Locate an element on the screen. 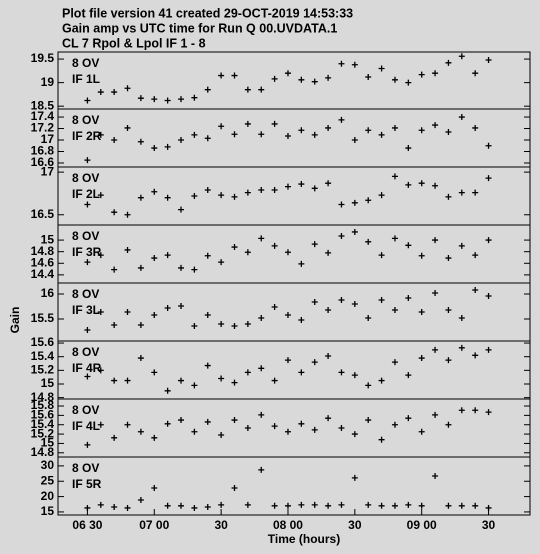 The width and height of the screenshot is (540, 554). y-tick-label: 18.5 is located at coordinates (43, 105).